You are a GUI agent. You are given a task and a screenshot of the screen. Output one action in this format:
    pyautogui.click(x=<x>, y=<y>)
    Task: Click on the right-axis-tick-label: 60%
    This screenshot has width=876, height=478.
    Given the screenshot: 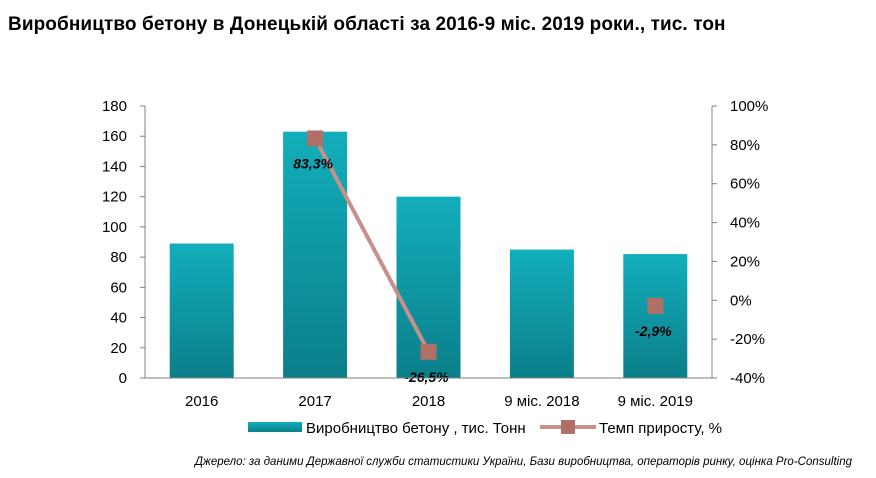 What is the action you would take?
    pyautogui.click(x=745, y=184)
    